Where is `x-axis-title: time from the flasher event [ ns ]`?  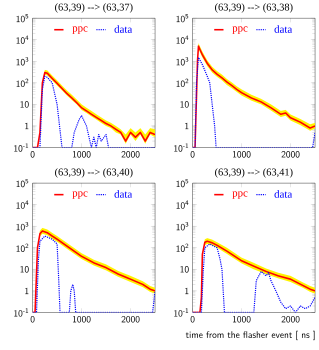 x-axis-title: time from the flasher event [ ns ] is located at coordinates (250, 335).